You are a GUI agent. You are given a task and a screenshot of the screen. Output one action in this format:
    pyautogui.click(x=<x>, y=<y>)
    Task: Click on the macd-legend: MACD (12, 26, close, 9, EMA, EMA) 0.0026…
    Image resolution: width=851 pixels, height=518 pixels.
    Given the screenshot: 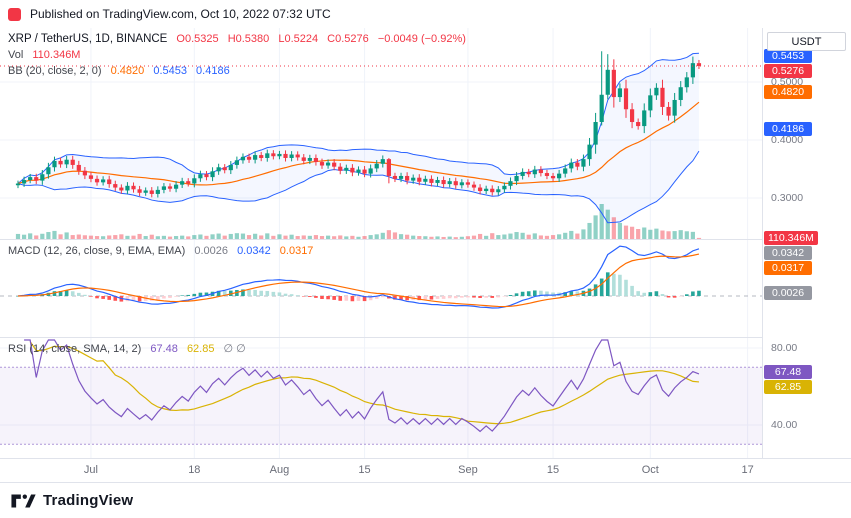 What is the action you would take?
    pyautogui.click(x=160, y=251)
    